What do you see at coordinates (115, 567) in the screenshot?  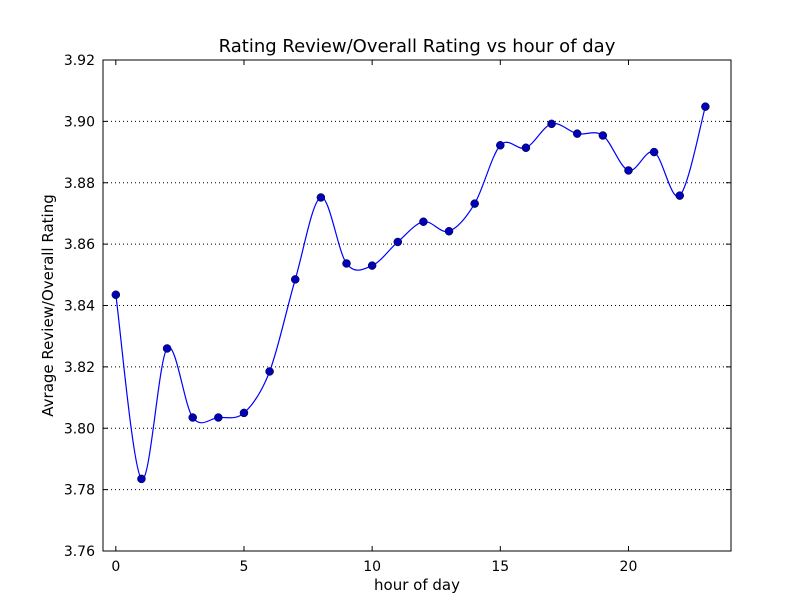 I see `x-tick-label: 0` at bounding box center [115, 567].